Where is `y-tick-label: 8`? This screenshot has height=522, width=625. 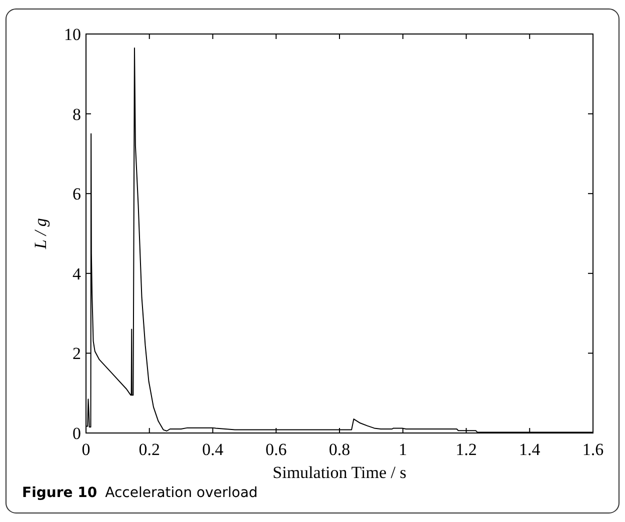
y-tick-label: 8 is located at coordinates (76, 114).